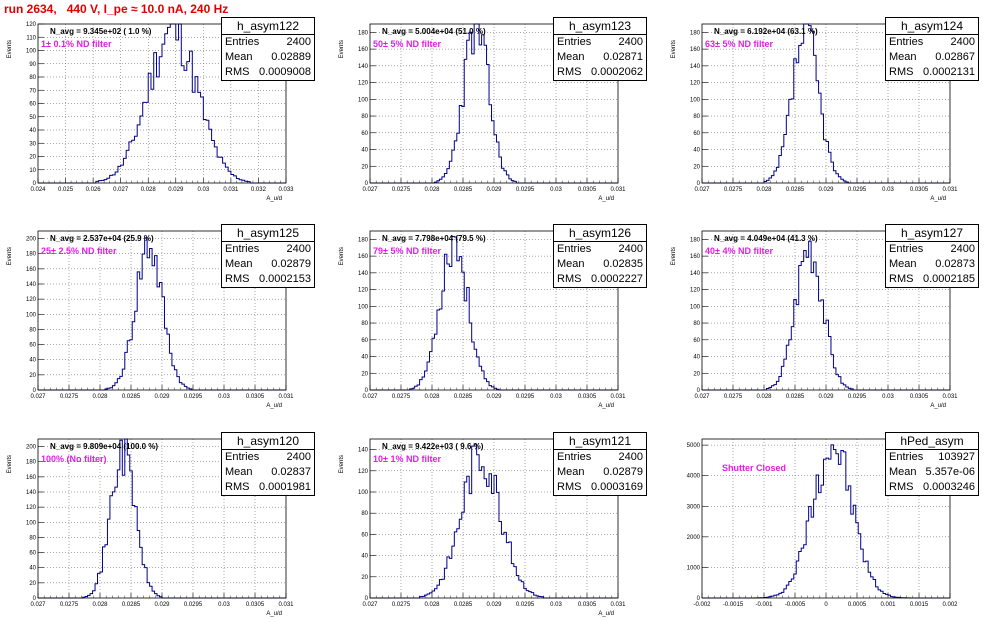 This screenshot has height=622, width=996. Describe the element at coordinates (932, 57) in the screenshot. I see `stats-row-mean: Mean 0.02867` at that location.